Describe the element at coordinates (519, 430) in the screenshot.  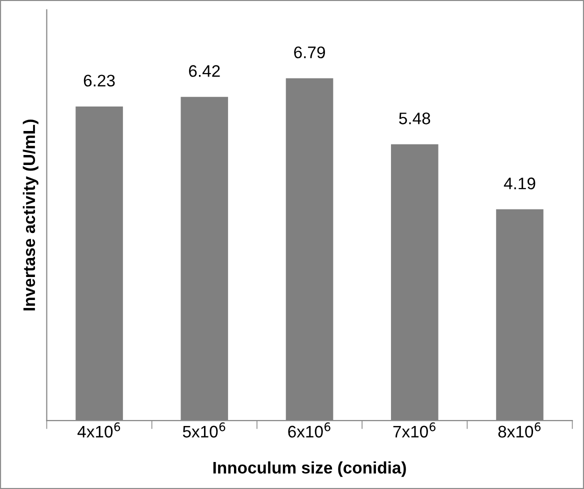
I see `x-tick-label: 8x10$^{6}$` at that location.